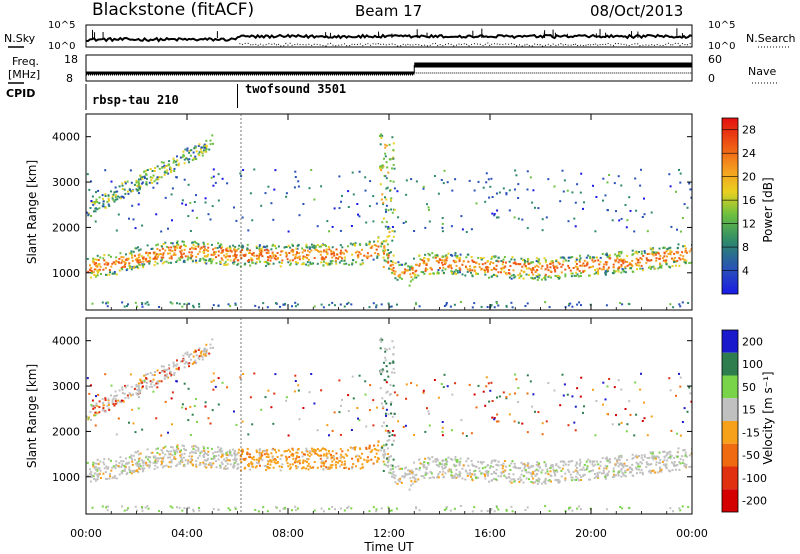 The width and height of the screenshot is (800, 554). What do you see at coordinates (24, 74) in the screenshot?
I see `freq-label-2: [MHz]` at bounding box center [24, 74].